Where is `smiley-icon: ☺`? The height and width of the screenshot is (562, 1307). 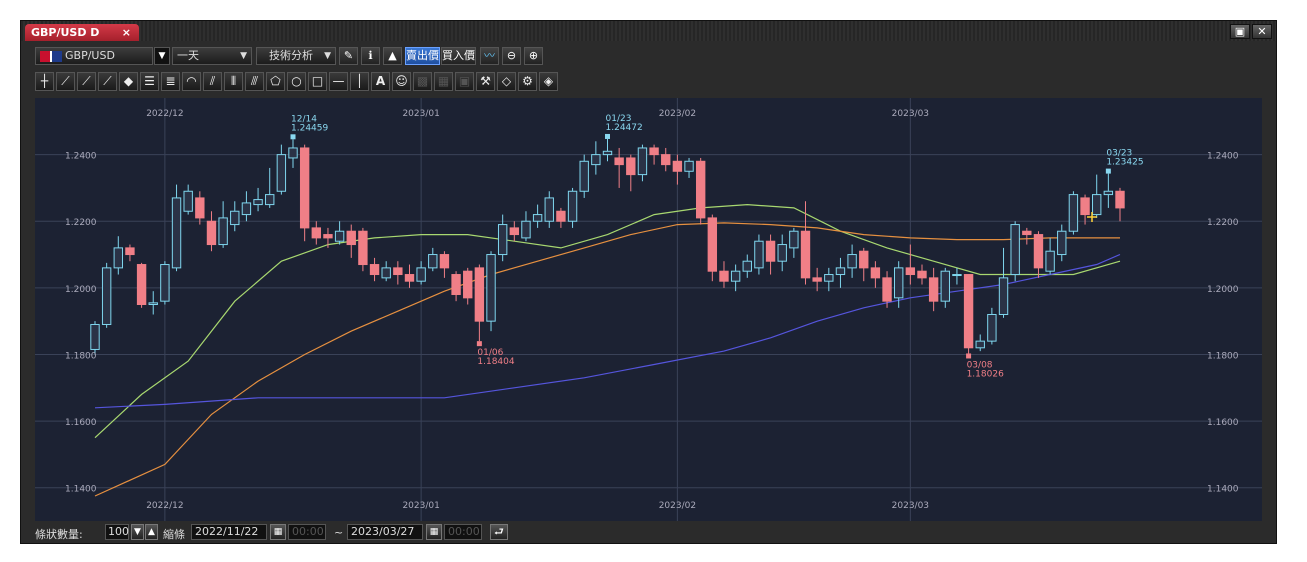 smiley-icon: ☺ is located at coordinates (401, 81).